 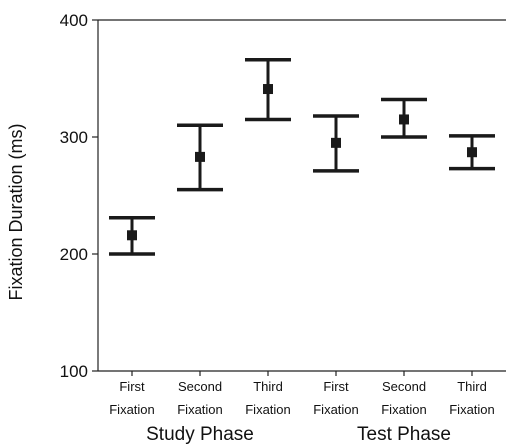 I want to click on y-tick-label: 400, so click(x=74, y=20).